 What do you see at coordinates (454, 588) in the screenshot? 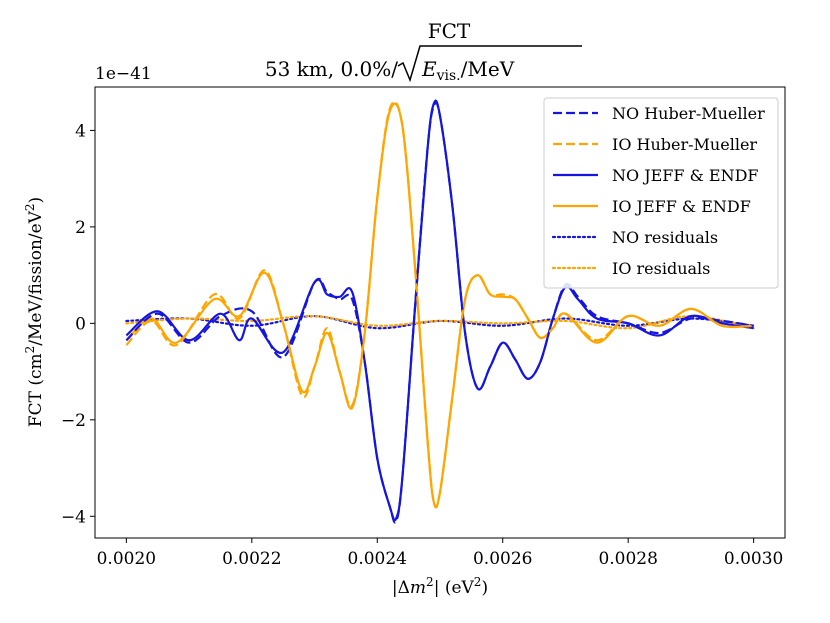
I see `xlabel-post: | (eV` at bounding box center [454, 588].